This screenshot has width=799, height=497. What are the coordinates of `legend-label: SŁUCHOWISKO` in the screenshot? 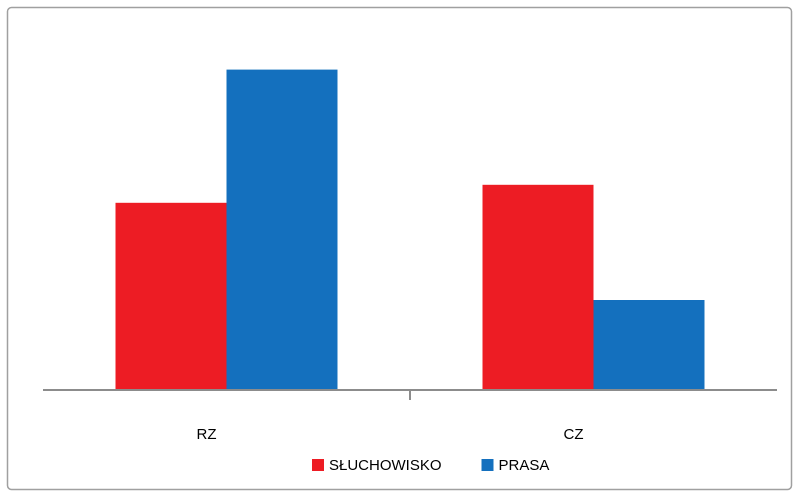 It's located at (385, 465).